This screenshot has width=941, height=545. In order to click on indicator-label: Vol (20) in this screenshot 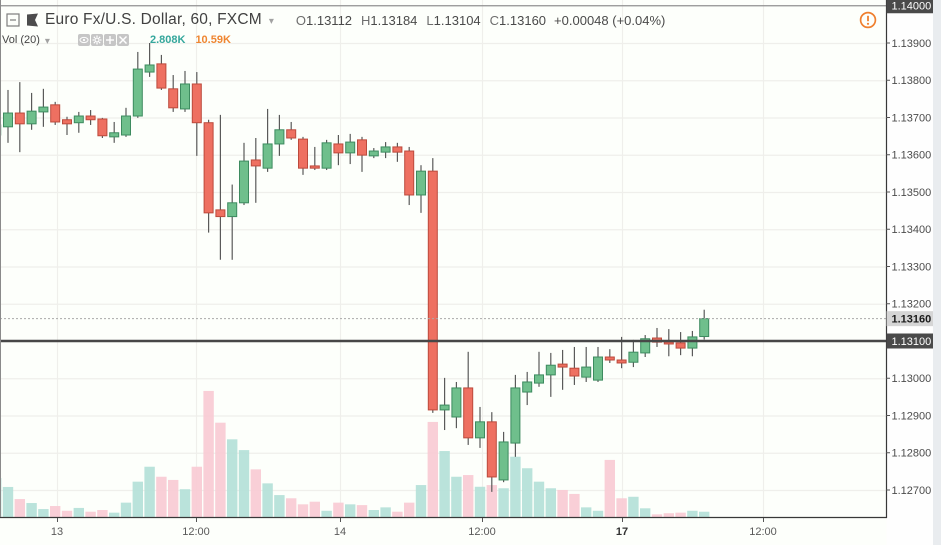, I will do `click(21, 40)`.